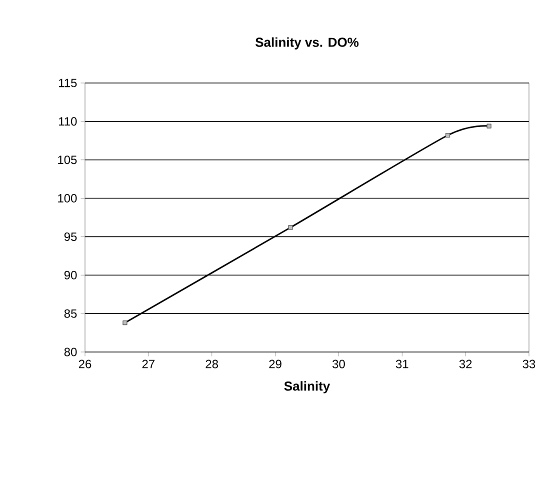 The height and width of the screenshot is (498, 544). What do you see at coordinates (70, 236) in the screenshot?
I see `y-tick-label: 95` at bounding box center [70, 236].